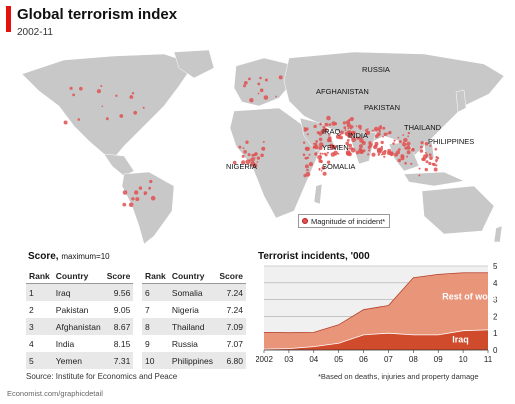 This screenshot has width=515, height=404. What do you see at coordinates (72, 309) in the screenshot?
I see `country-cell: Pakistan` at bounding box center [72, 309].